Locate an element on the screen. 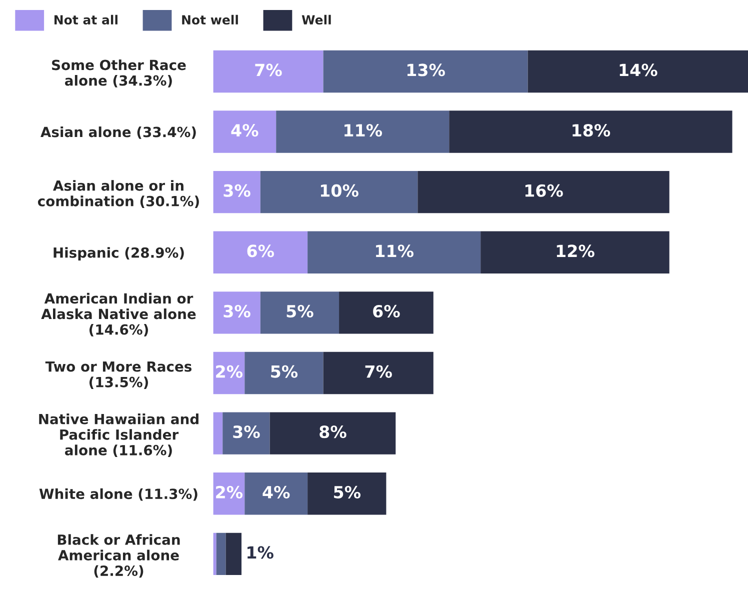 This screenshot has height=590, width=748. legend-label: Not at all is located at coordinates (86, 19).